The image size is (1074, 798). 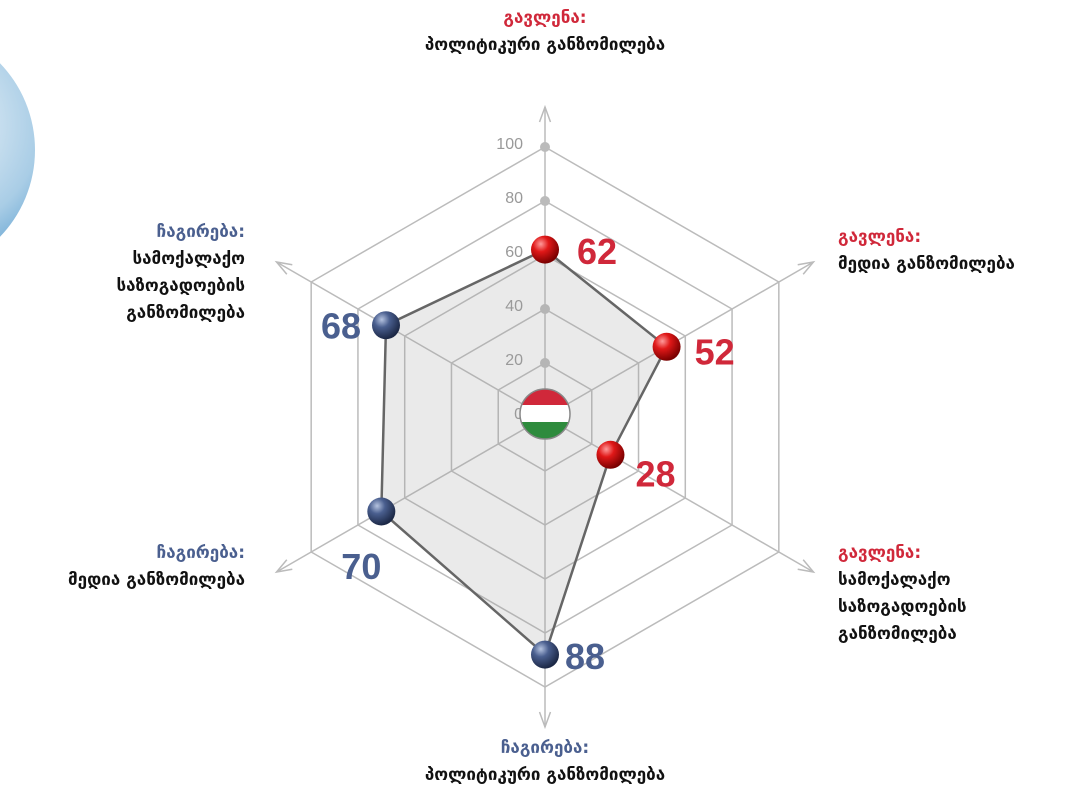 I want to click on value-label: 68, so click(x=341, y=326).